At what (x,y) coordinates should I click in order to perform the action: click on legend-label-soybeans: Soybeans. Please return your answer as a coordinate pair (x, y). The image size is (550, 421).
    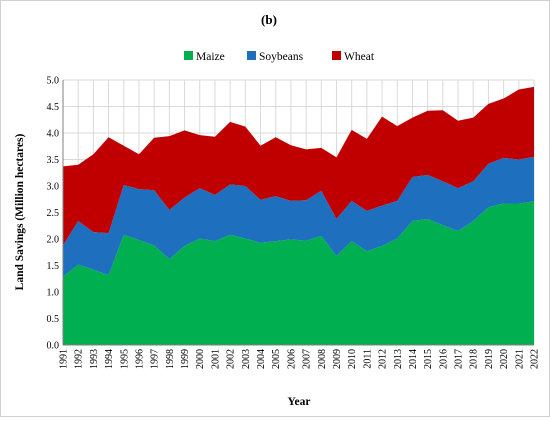
    Looking at the image, I should click on (281, 57).